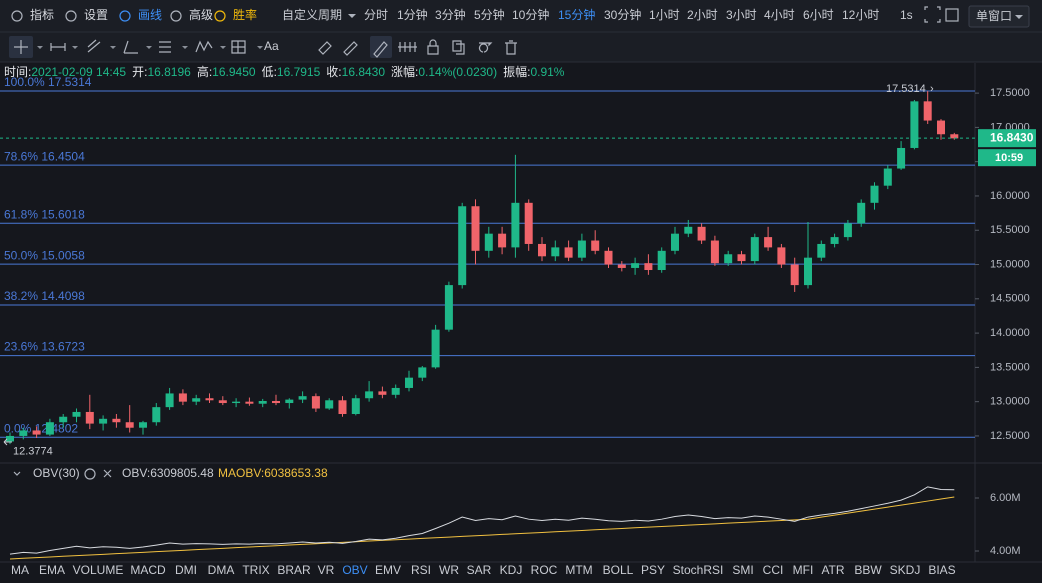  I want to click on indicator-tab: TRIX, so click(255, 570).